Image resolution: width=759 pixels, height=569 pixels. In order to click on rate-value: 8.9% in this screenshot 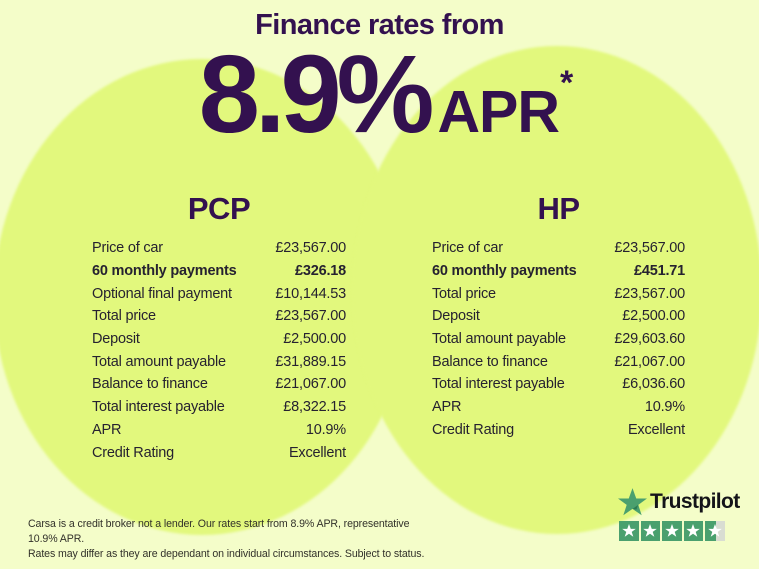, I will do `click(316, 94)`.